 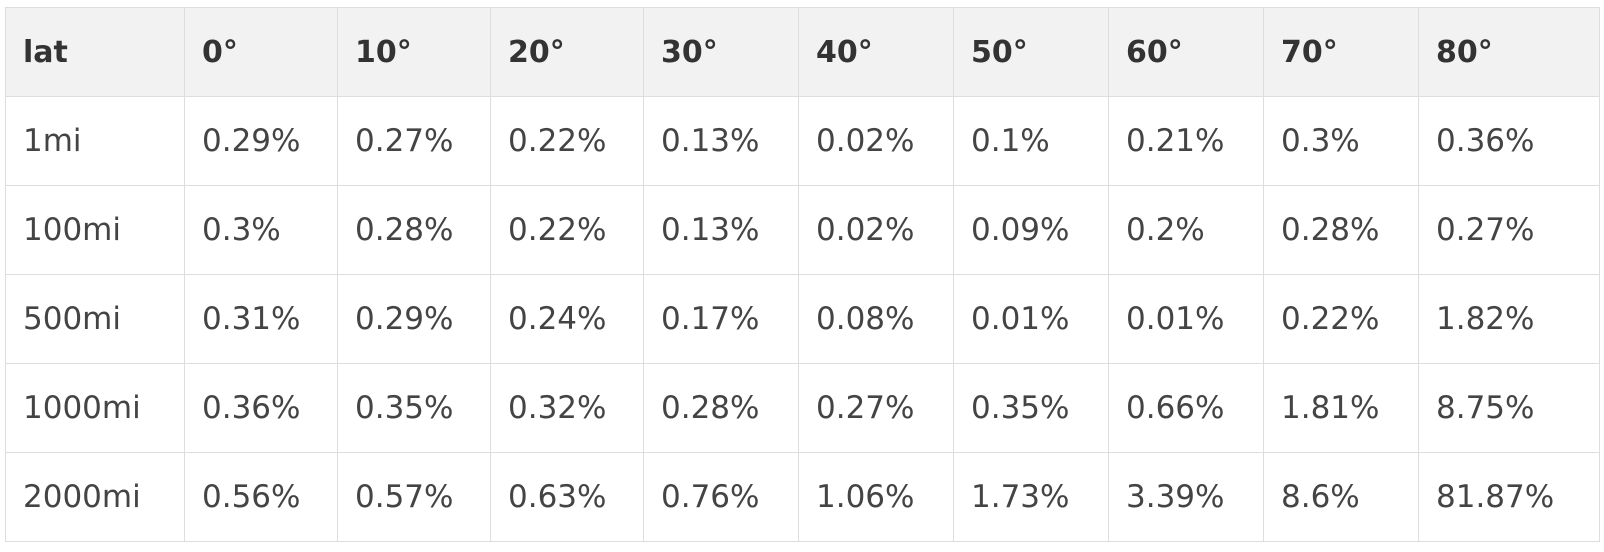 I want to click on table-cell: 1.06%, so click(x=876, y=497).